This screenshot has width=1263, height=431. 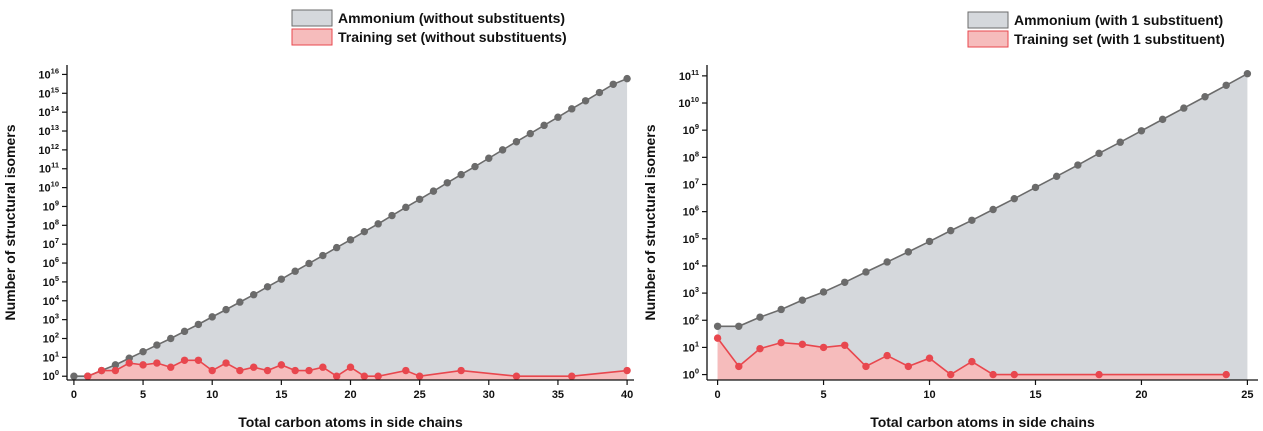 I want to click on right-x-tick-label: 0, so click(x=718, y=395).